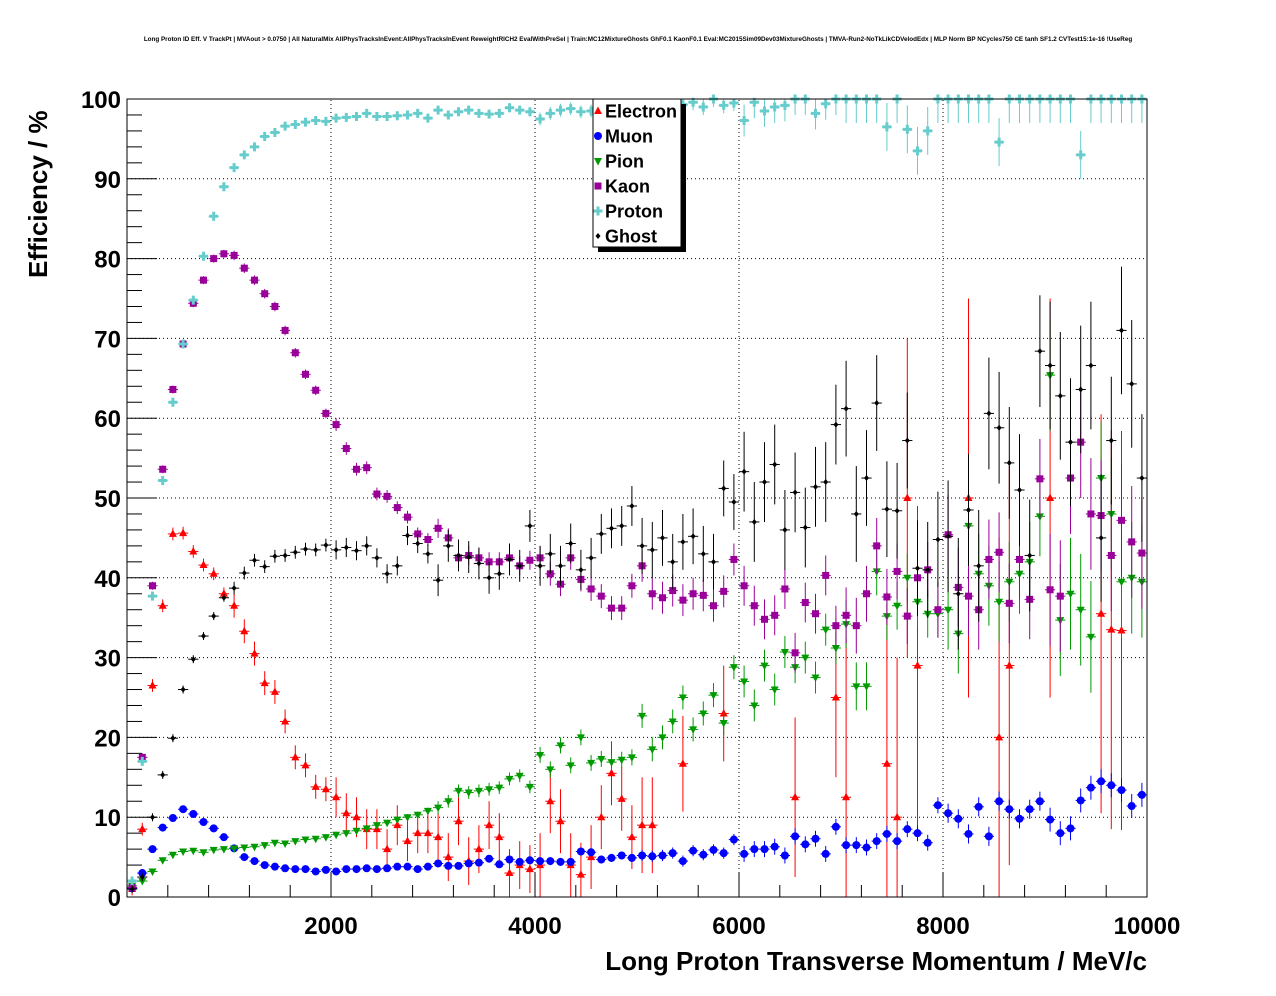  I want to click on y-tick-label: 90, so click(107, 180).